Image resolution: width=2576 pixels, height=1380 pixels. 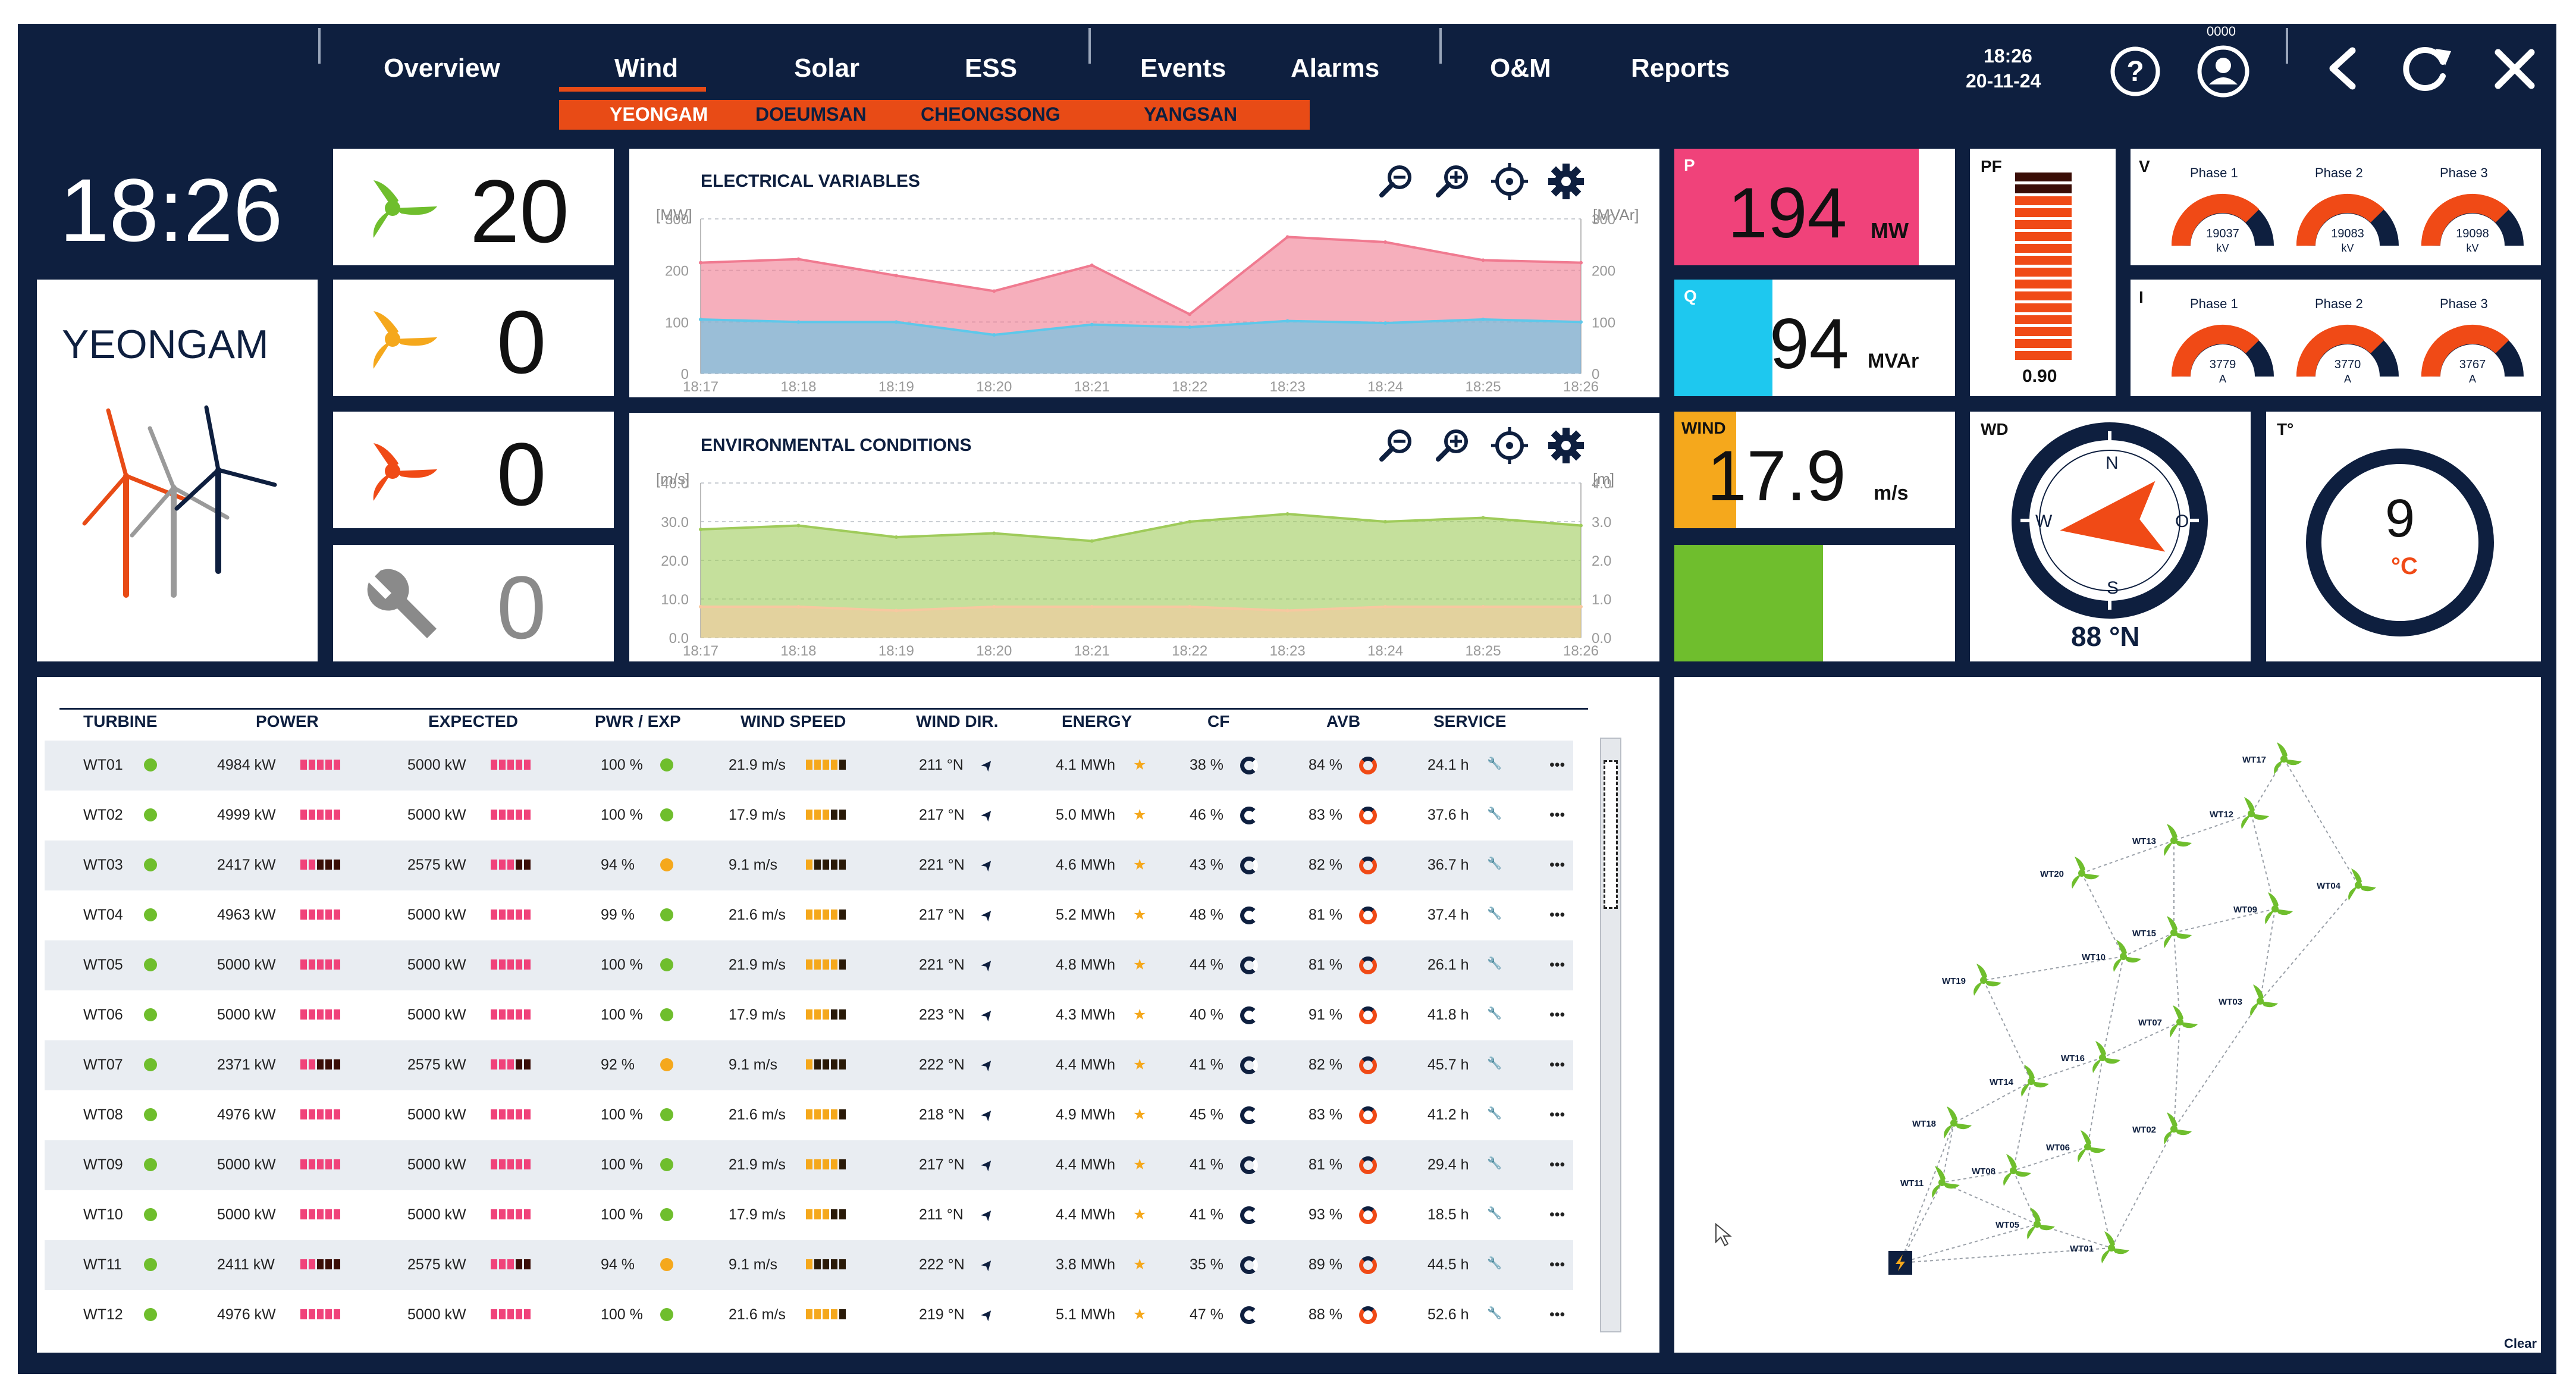 What do you see at coordinates (2099, 1247) in the screenshot?
I see `map-turbine-icon: WT01` at bounding box center [2099, 1247].